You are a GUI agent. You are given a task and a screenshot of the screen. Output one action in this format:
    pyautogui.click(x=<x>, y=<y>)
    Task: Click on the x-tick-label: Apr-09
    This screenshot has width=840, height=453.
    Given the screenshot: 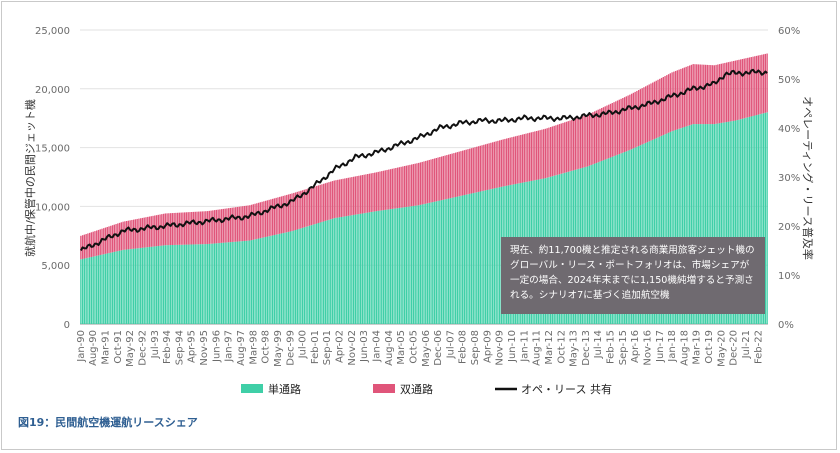 What is the action you would take?
    pyautogui.click(x=487, y=346)
    